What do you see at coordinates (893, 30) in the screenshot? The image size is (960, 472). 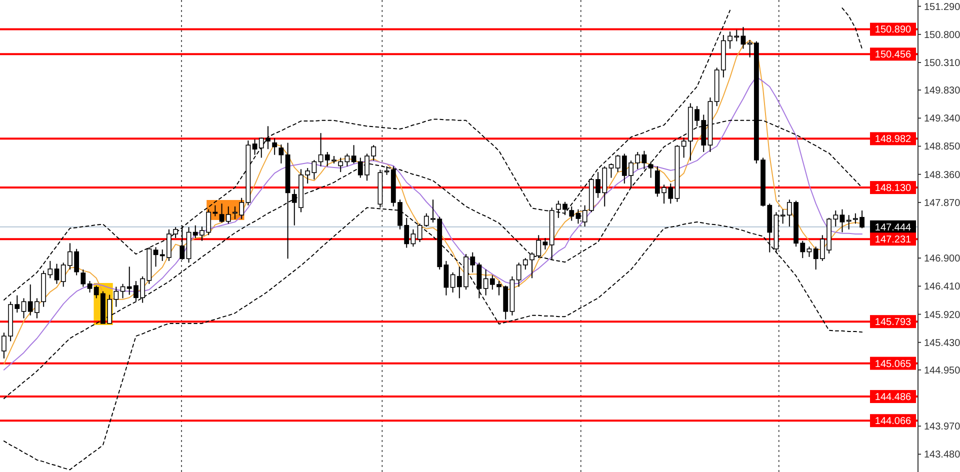 I see `ref-line-label: 150.890` at bounding box center [893, 30].